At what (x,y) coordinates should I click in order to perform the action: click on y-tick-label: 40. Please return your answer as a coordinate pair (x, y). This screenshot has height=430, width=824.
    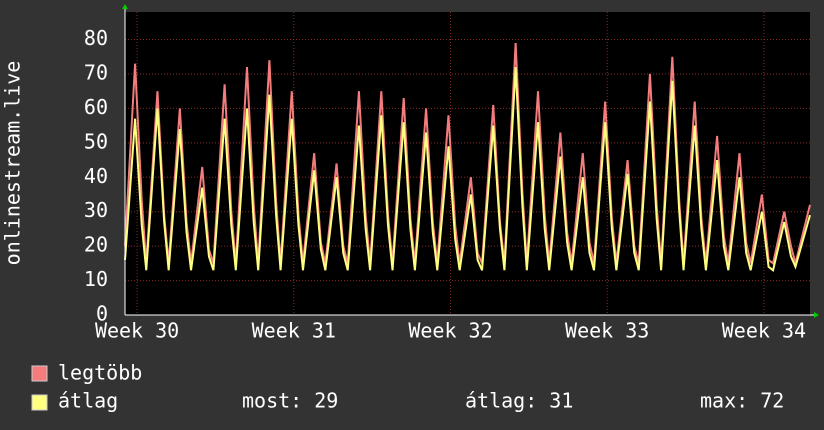
    Looking at the image, I should click on (96, 176).